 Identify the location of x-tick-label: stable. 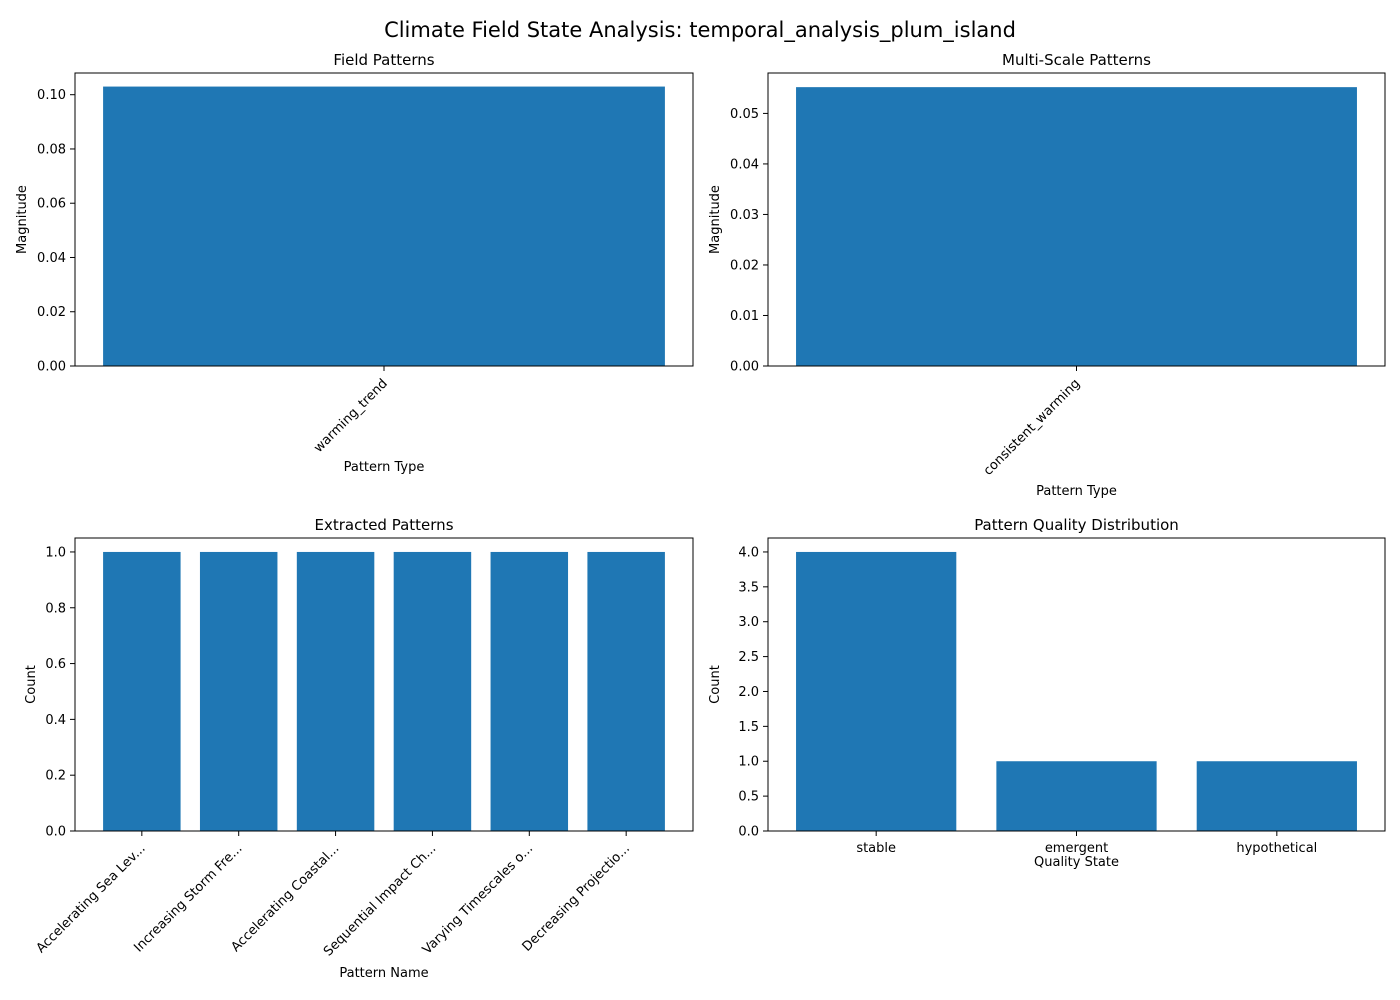
(876, 848).